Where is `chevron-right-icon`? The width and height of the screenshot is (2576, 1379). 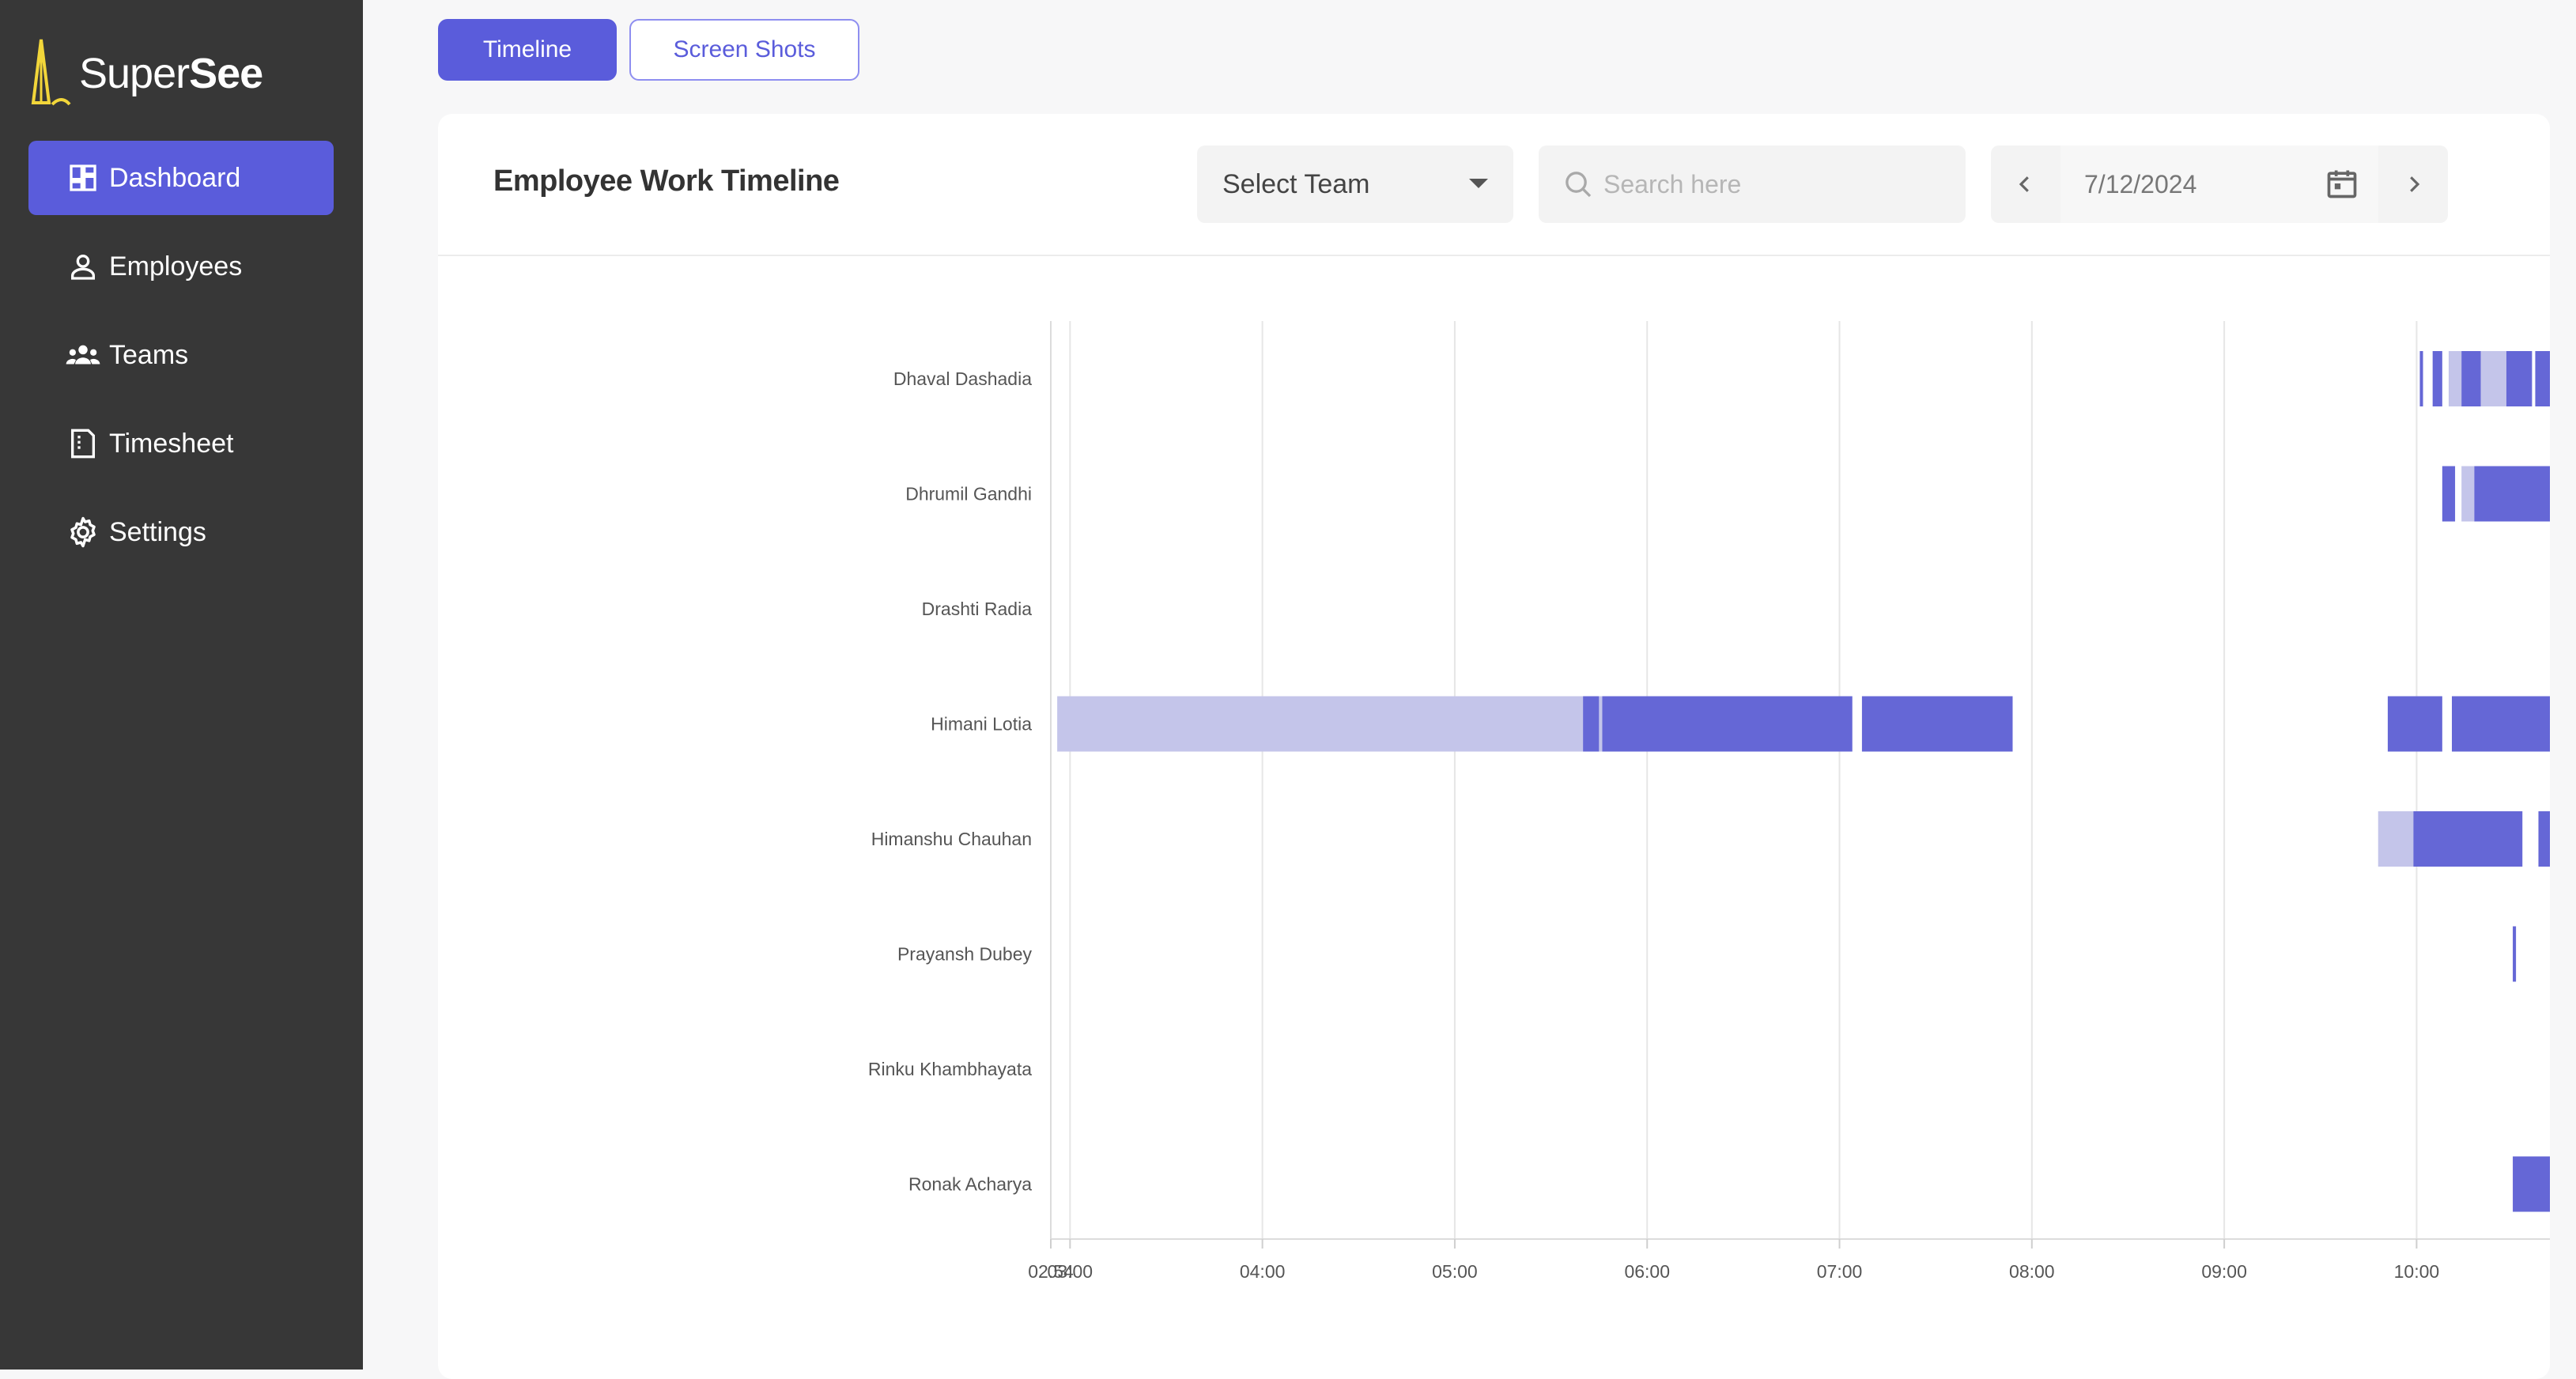
chevron-right-icon is located at coordinates (2415, 184).